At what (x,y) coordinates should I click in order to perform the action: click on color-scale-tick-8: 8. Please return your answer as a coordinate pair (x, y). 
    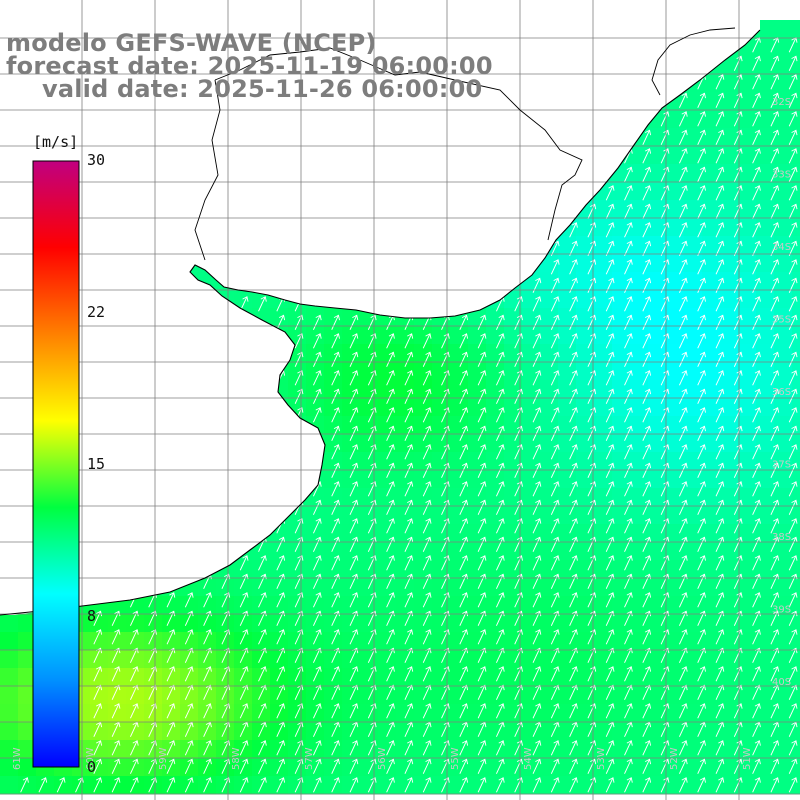
    Looking at the image, I should click on (92, 616).